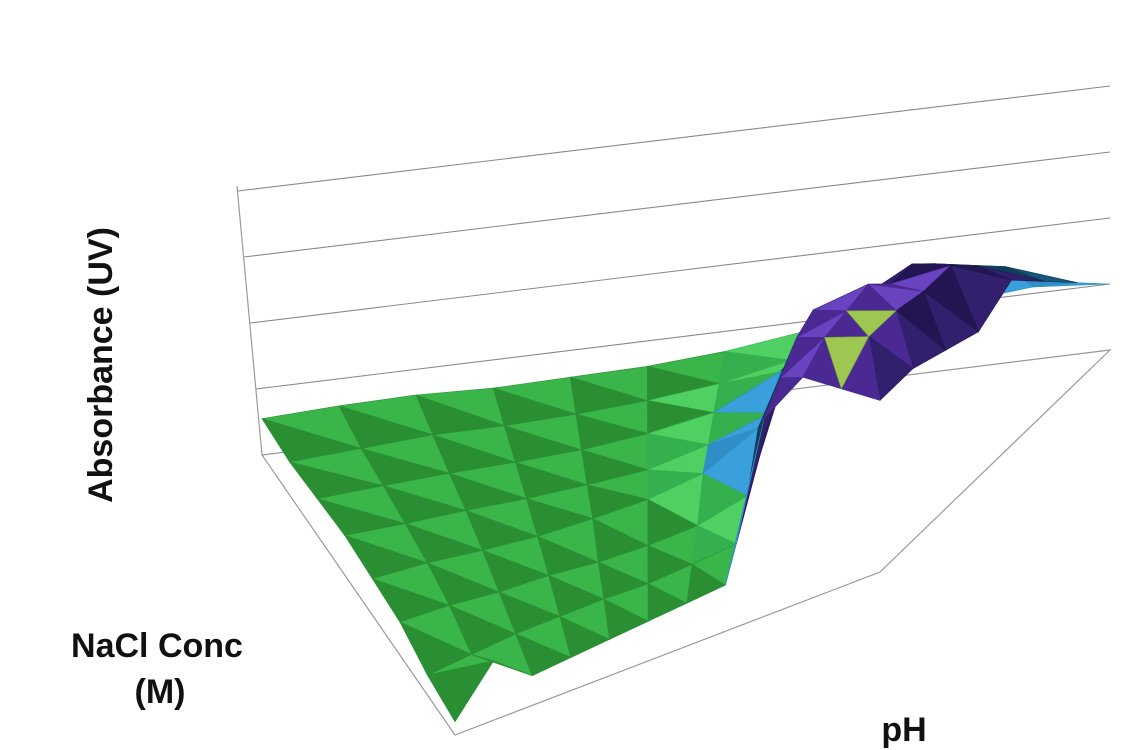 The width and height of the screenshot is (1136, 750). Describe the element at coordinates (157, 646) in the screenshot. I see `y-axis-title-line-1: NaCl Conc` at that location.